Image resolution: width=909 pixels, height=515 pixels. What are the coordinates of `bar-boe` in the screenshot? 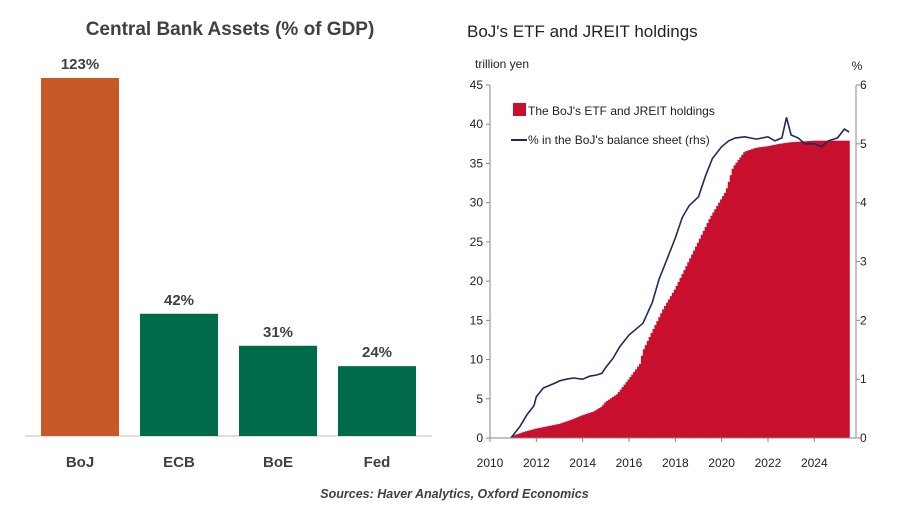 It's located at (278, 390).